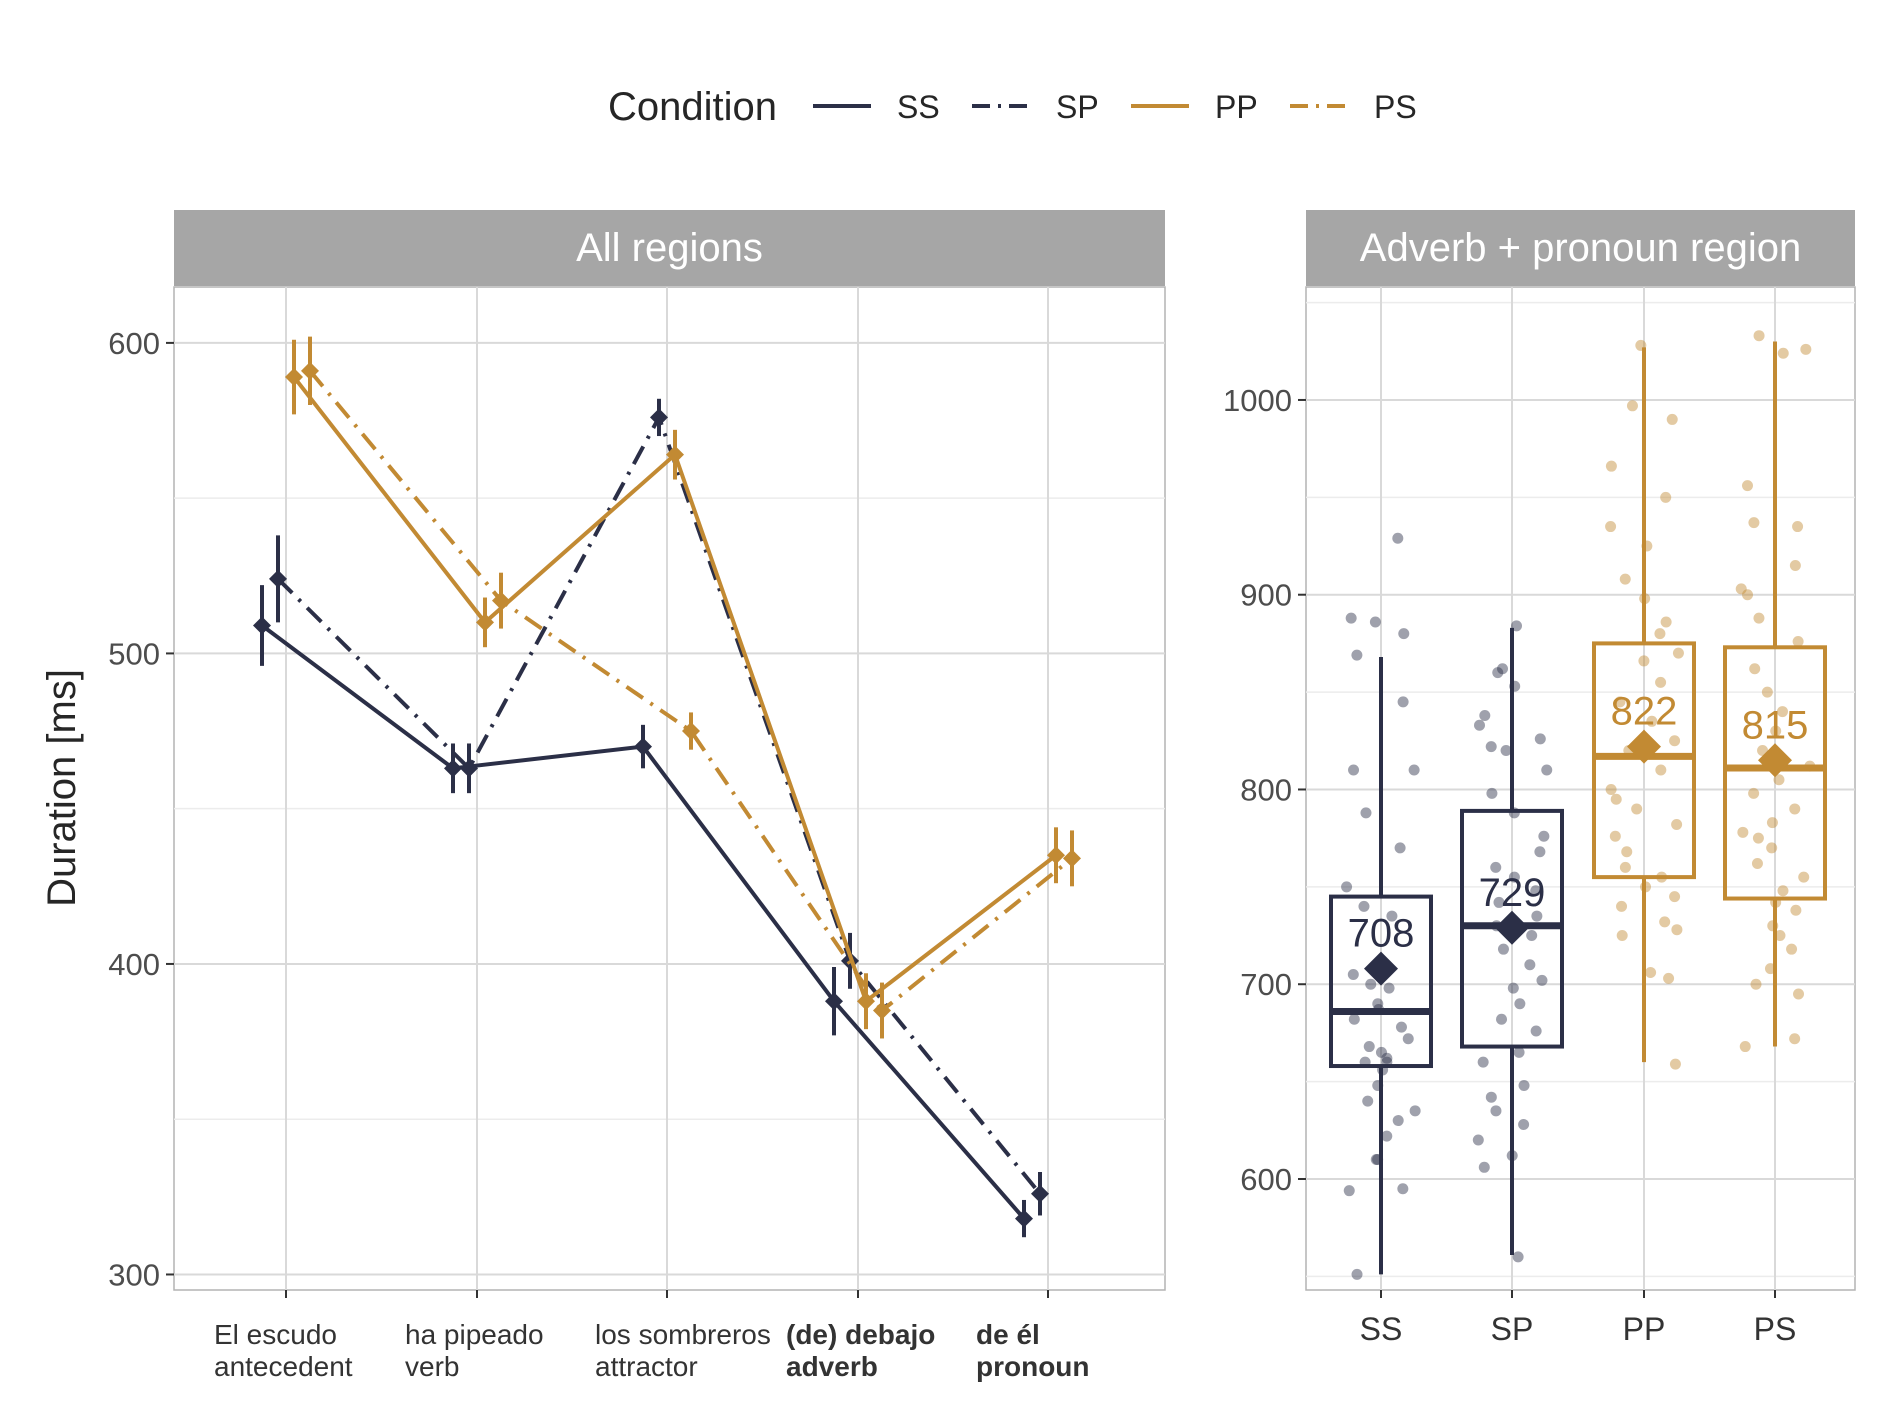  I want to click on box-sp: 729, so click(1512, 941).